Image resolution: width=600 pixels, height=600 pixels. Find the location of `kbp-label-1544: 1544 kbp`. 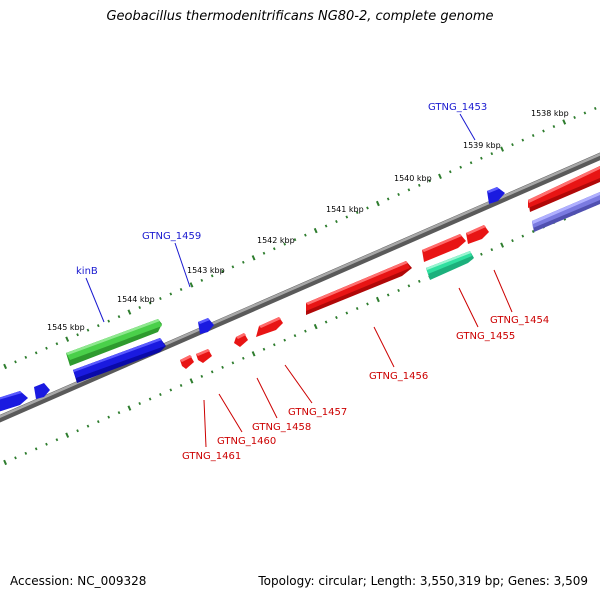

kbp-label-1544: 1544 kbp is located at coordinates (136, 299).